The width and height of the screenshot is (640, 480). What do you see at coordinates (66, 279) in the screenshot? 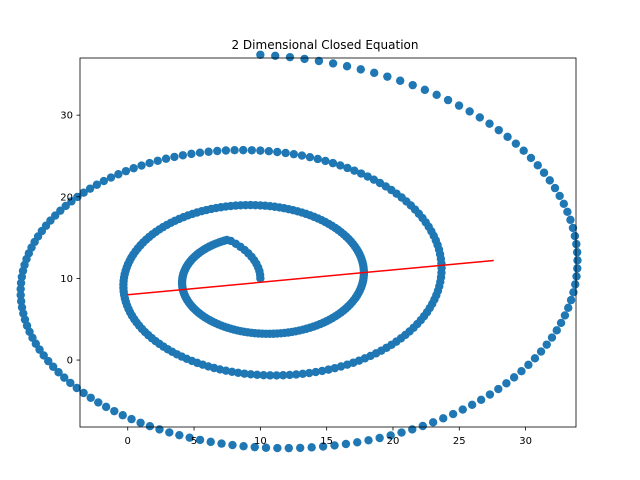
I see `y-tick-label: 10` at bounding box center [66, 279].